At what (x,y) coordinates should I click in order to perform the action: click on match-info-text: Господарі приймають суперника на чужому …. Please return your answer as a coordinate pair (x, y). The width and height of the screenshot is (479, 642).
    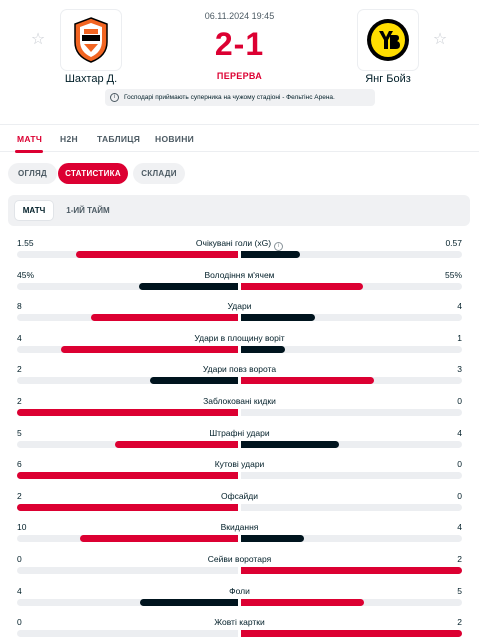
    Looking at the image, I should click on (229, 97).